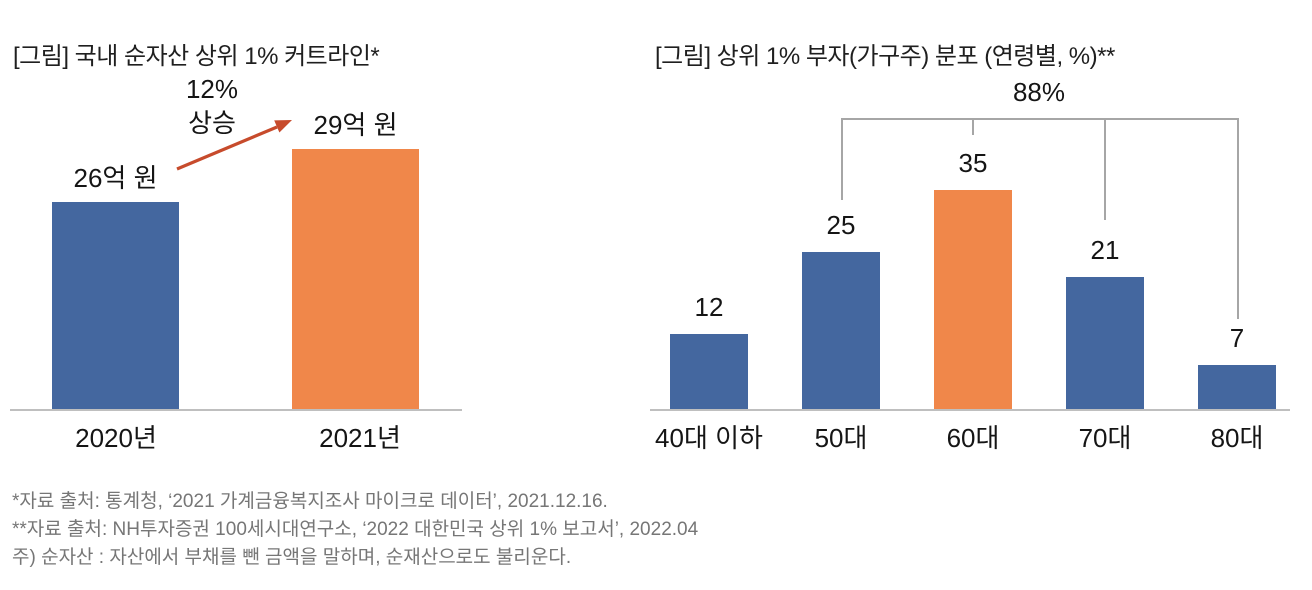 The image size is (1312, 590). Describe the element at coordinates (709, 371) in the screenshot. I see `bar-40s-under` at that location.